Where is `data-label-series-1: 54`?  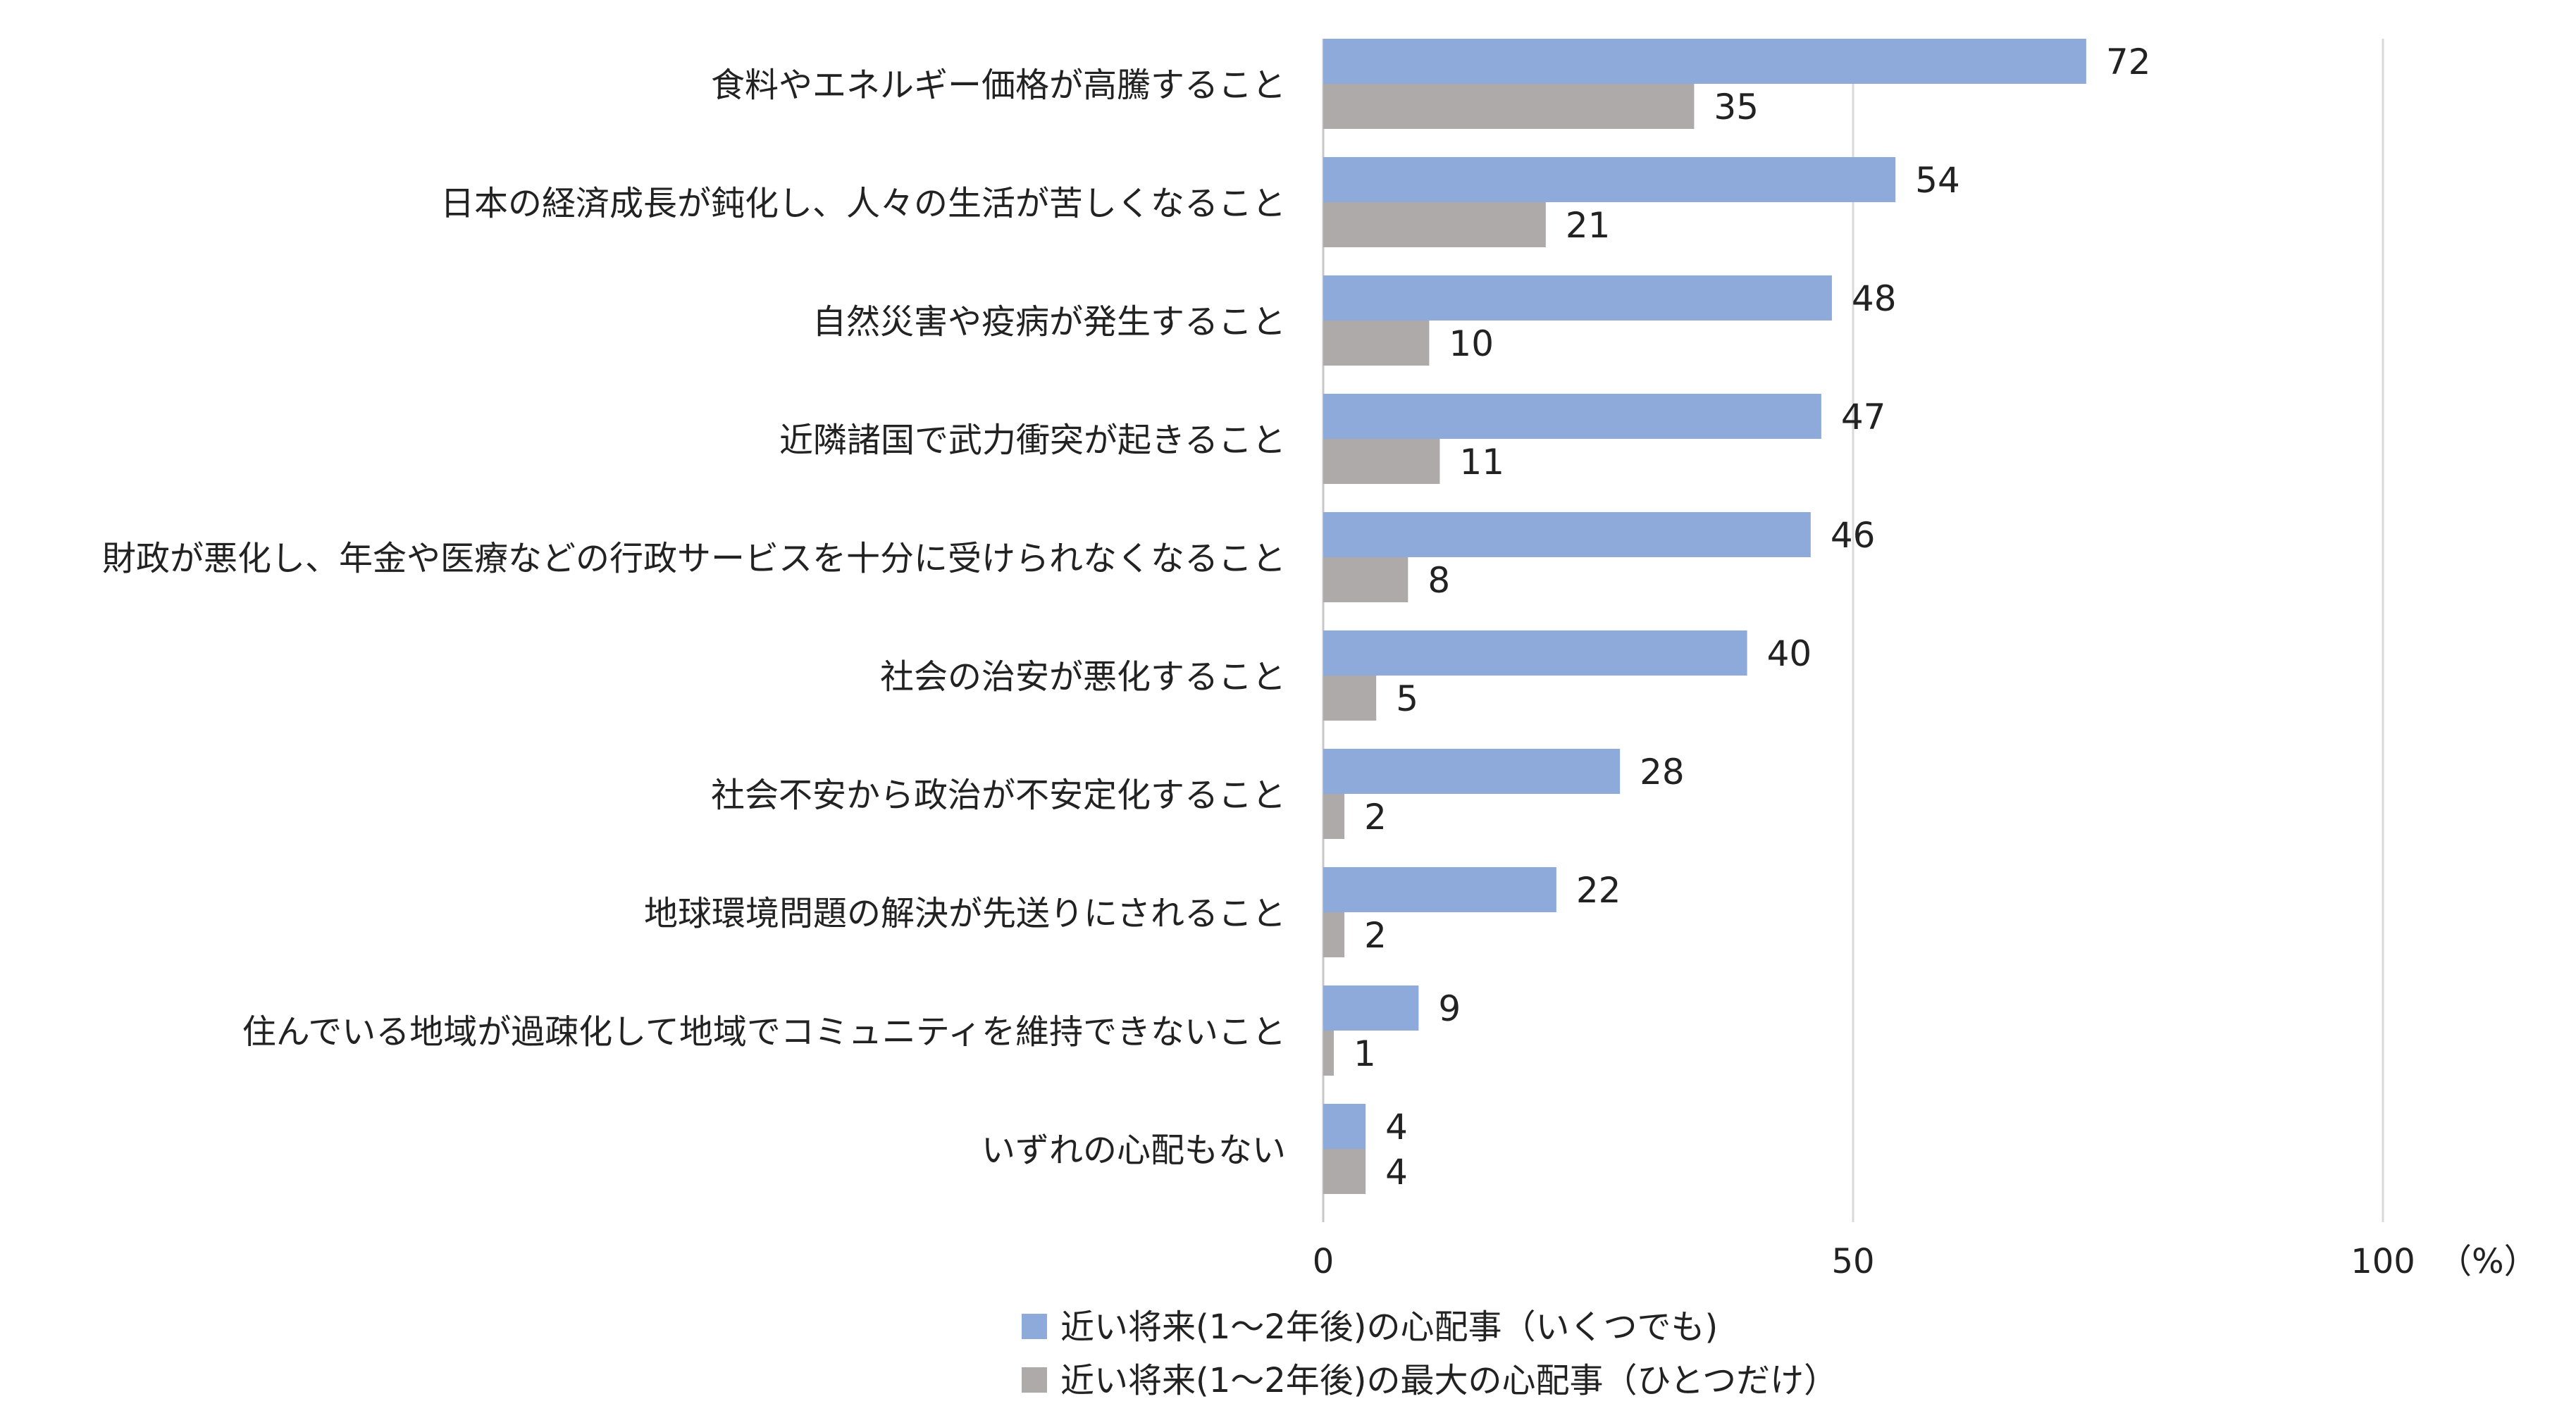
data-label-series-1: 54 is located at coordinates (1937, 180).